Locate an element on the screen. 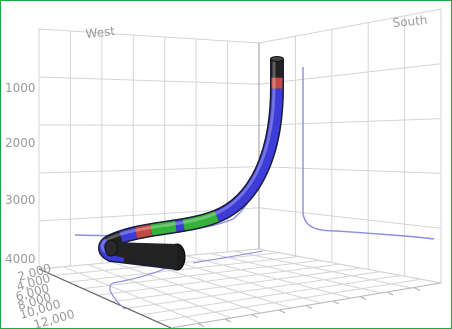 This screenshot has height=329, width=452. floor-projection-tail is located at coordinates (228, 257).